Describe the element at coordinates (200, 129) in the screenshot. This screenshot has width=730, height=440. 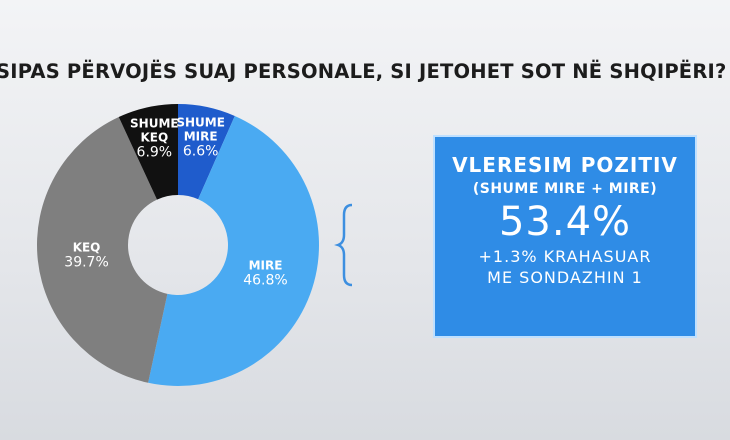
I see `category-label: SHUME MIRE` at that location.